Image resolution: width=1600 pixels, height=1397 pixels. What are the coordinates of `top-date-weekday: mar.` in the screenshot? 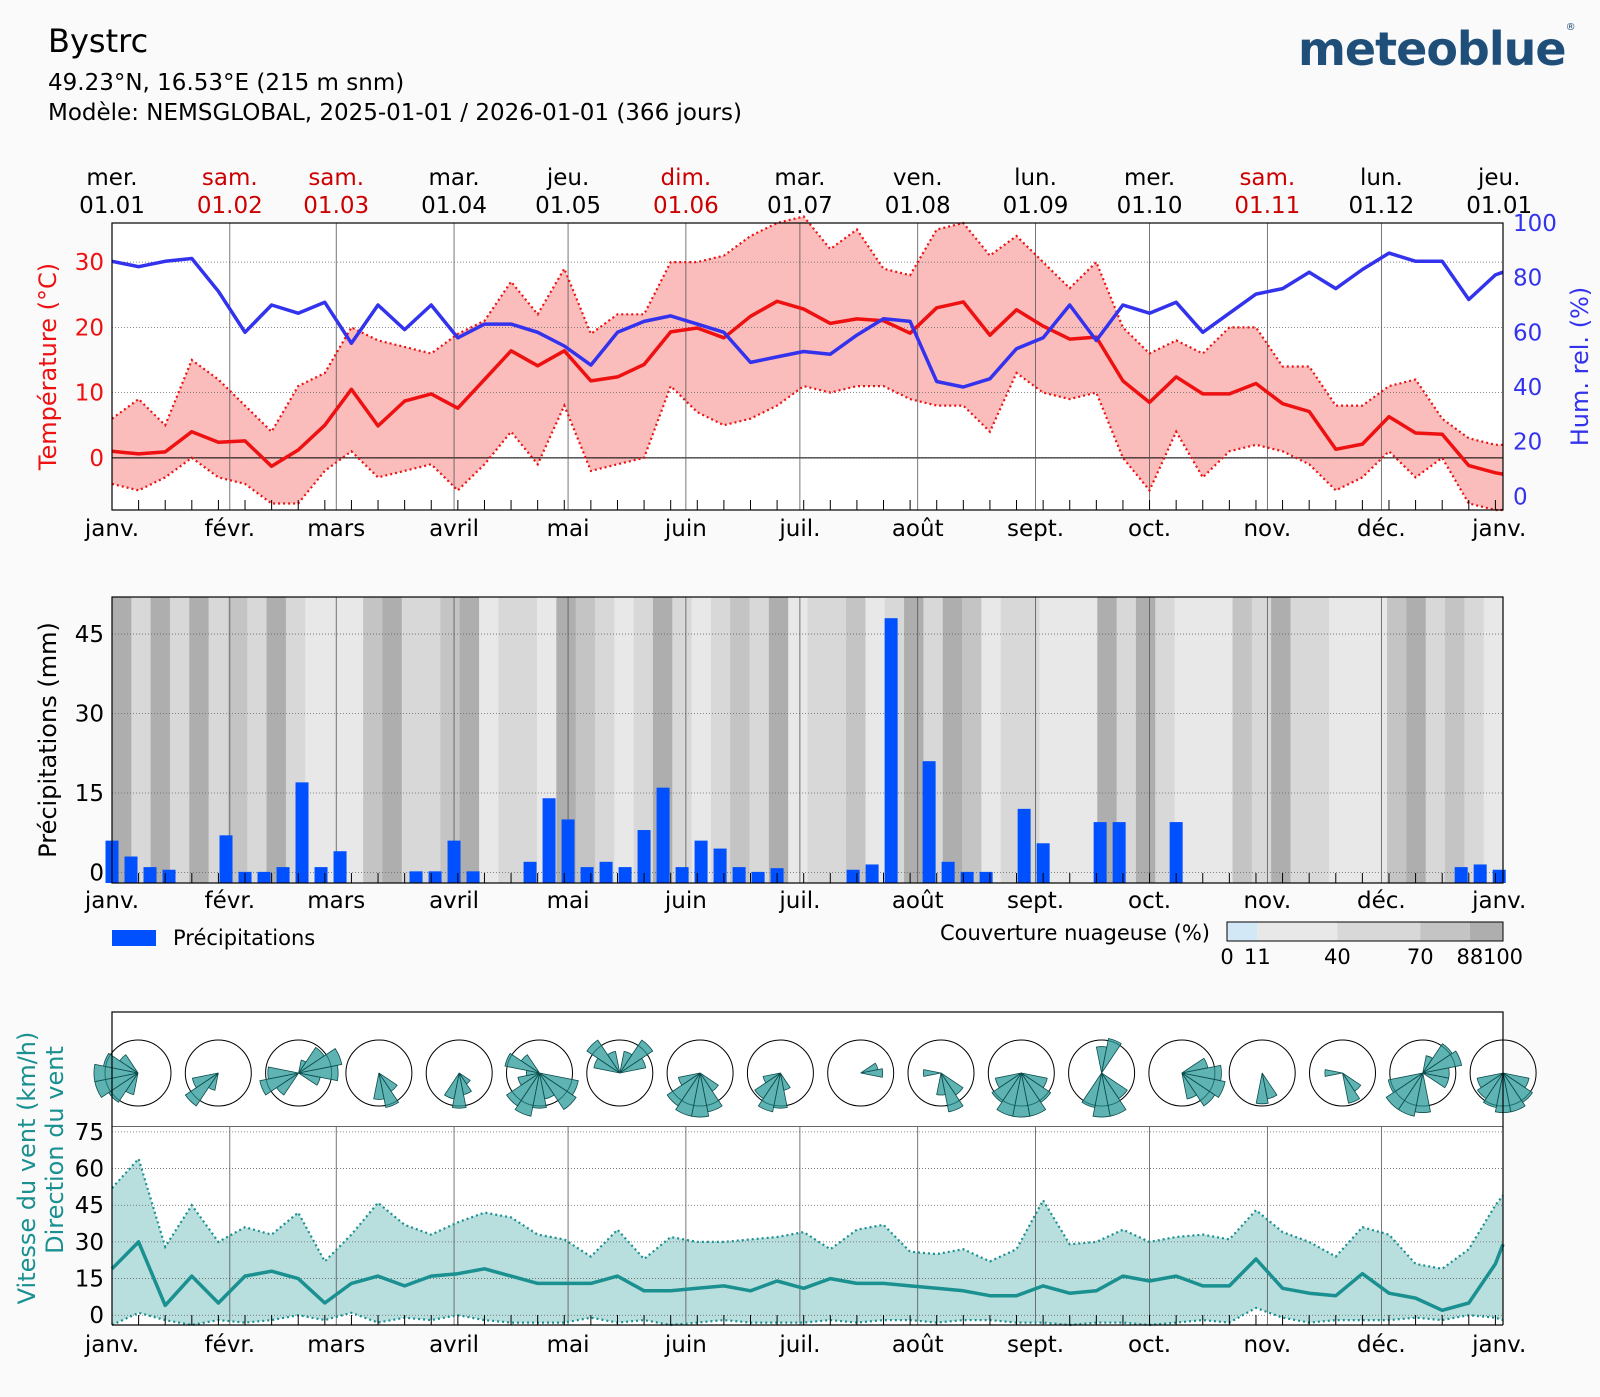 It's located at (799, 178).